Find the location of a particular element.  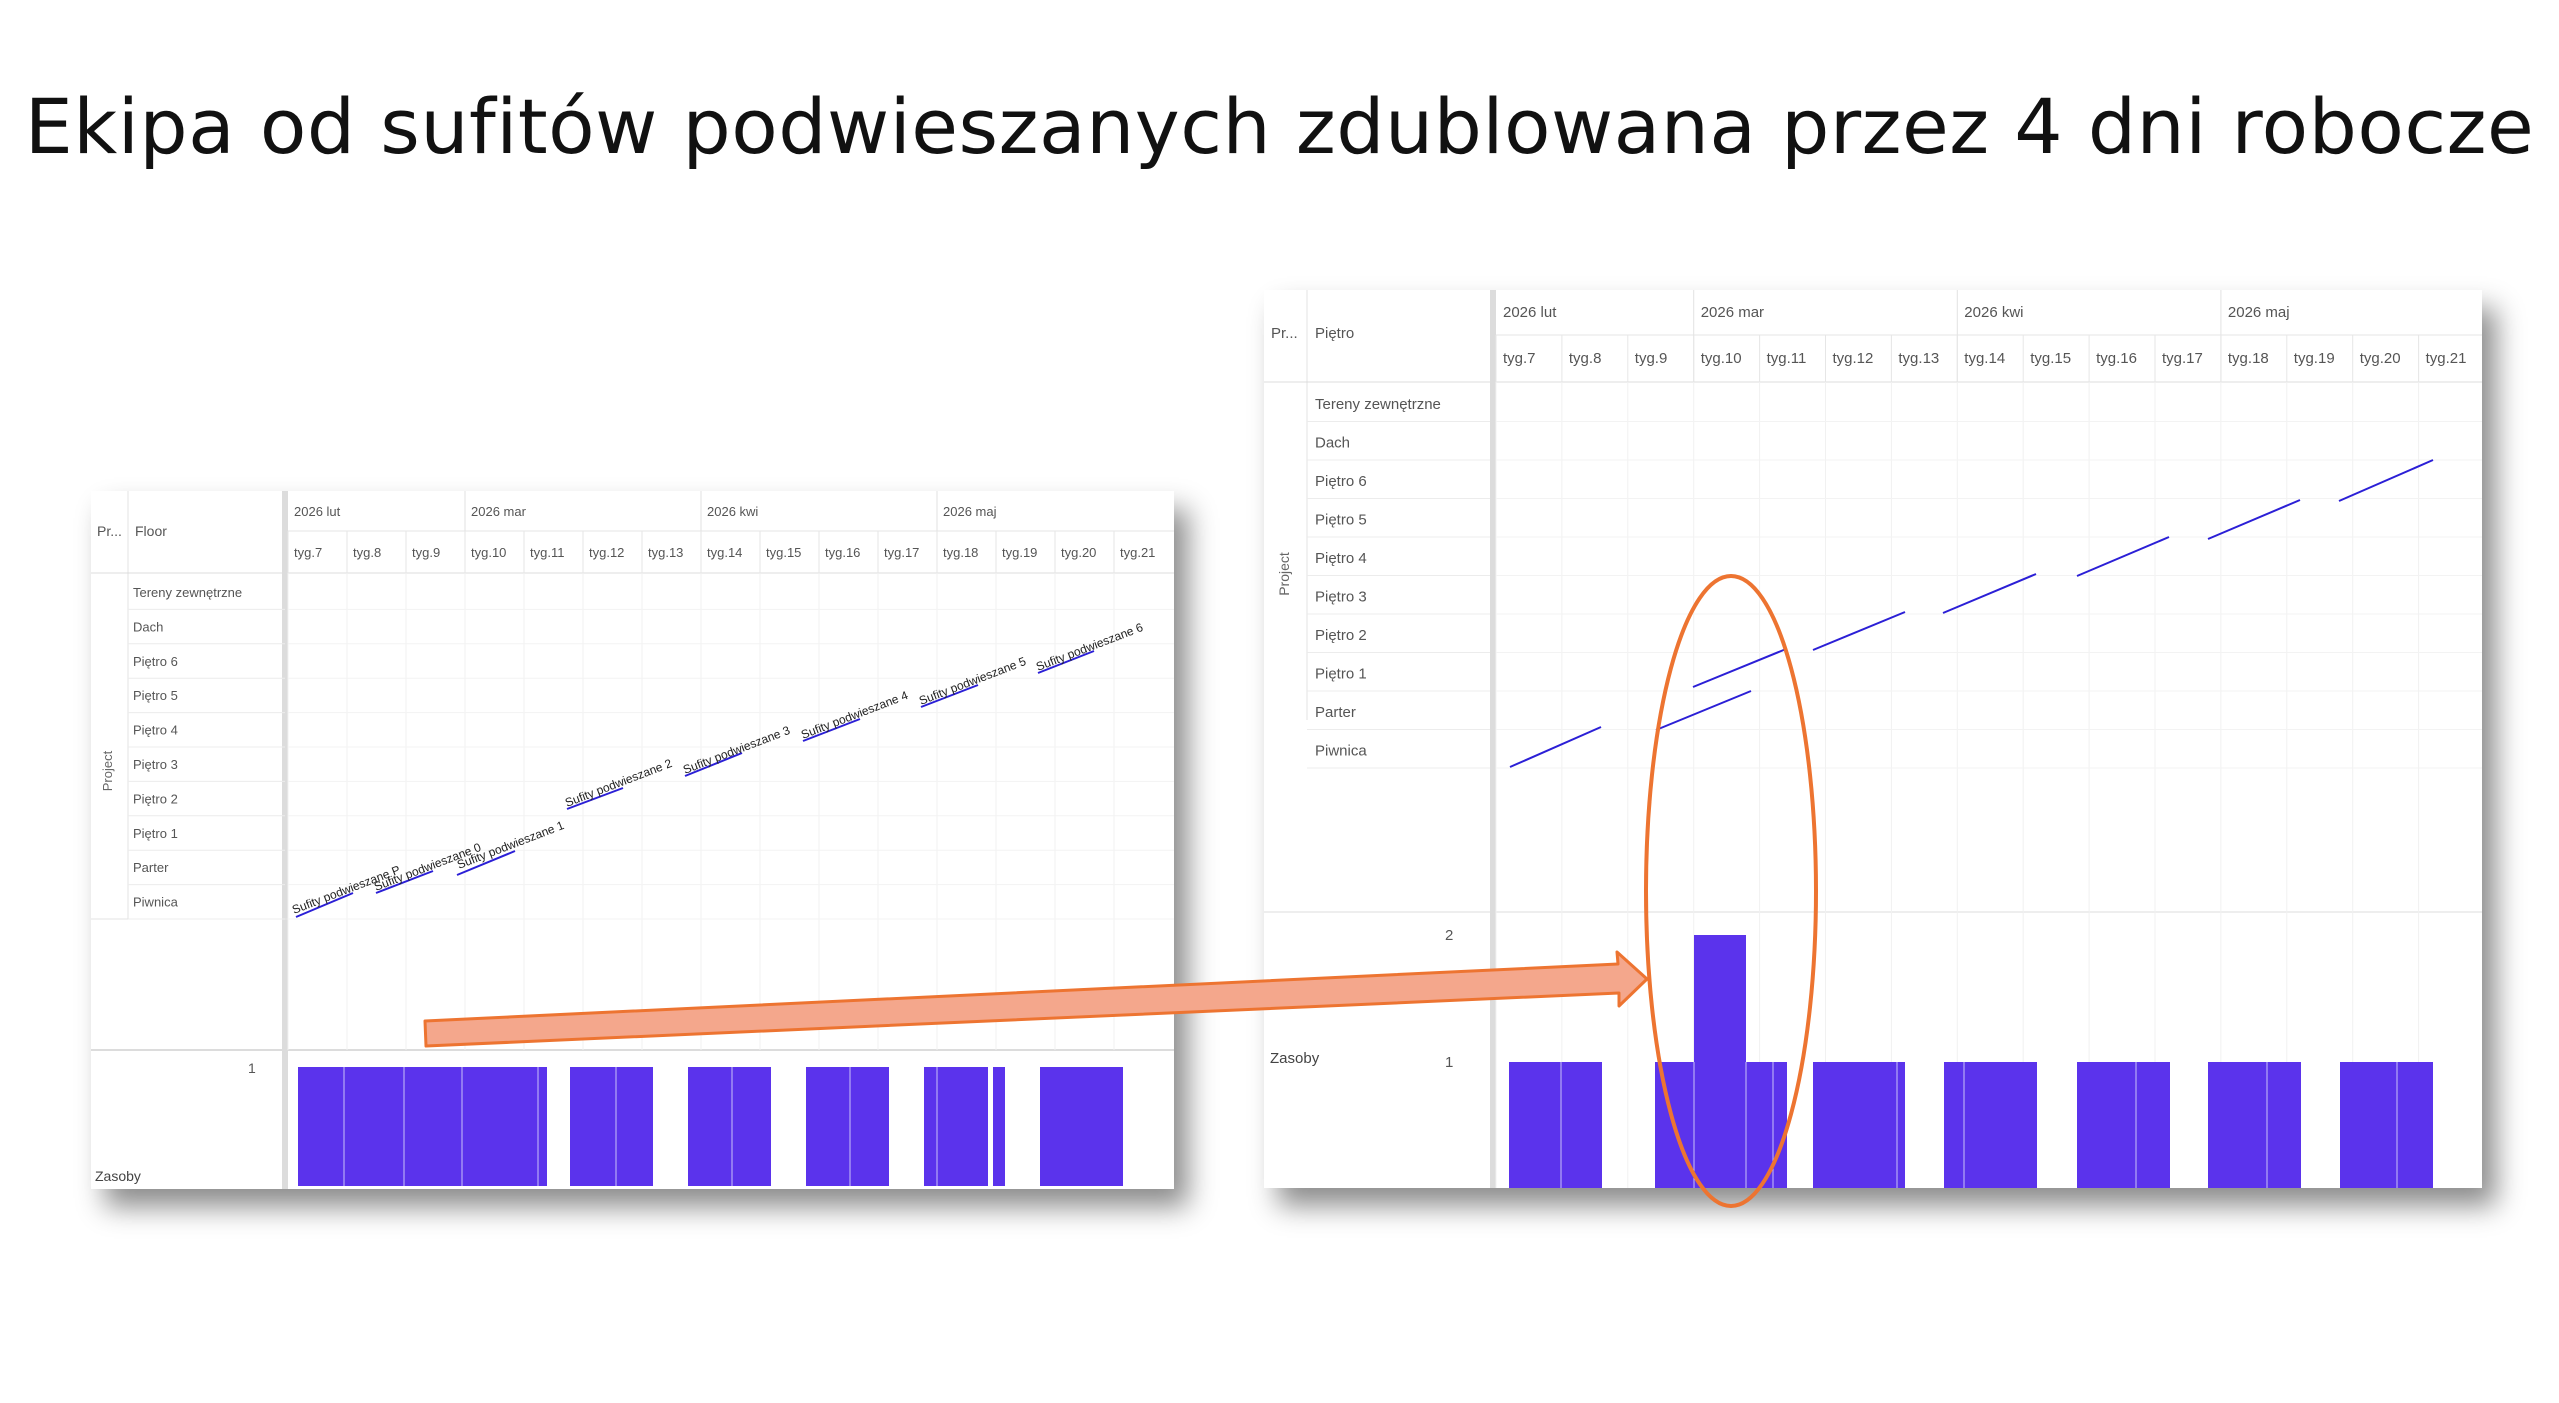

task-label: Sufity podwieszane 4 is located at coordinates (854, 715).